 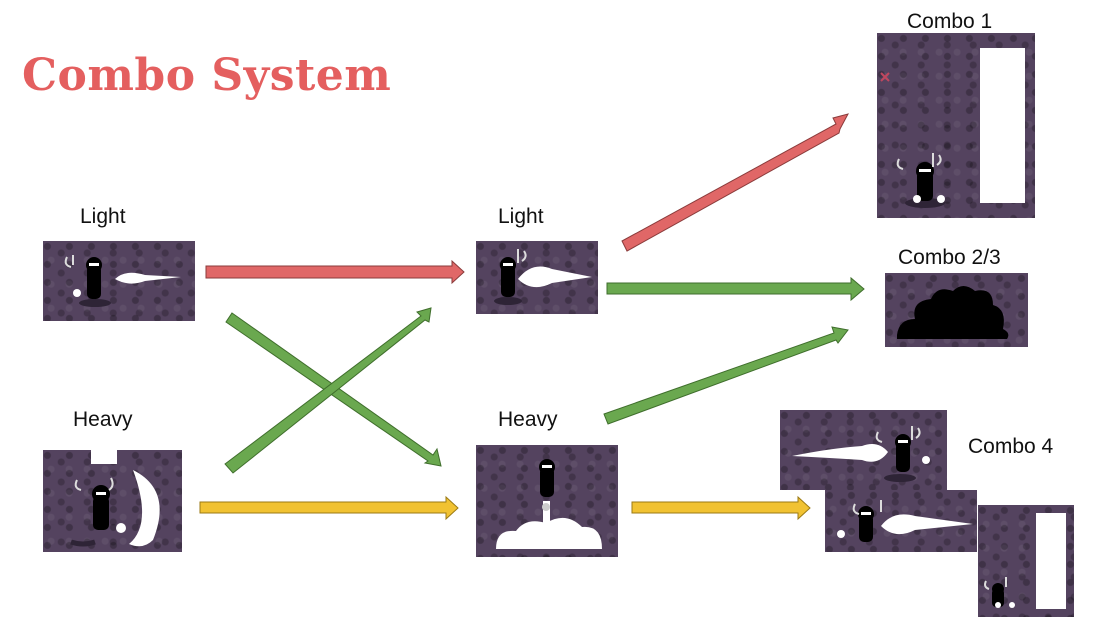 What do you see at coordinates (950, 21) in the screenshot?
I see `label-combo1: Combo 1` at bounding box center [950, 21].